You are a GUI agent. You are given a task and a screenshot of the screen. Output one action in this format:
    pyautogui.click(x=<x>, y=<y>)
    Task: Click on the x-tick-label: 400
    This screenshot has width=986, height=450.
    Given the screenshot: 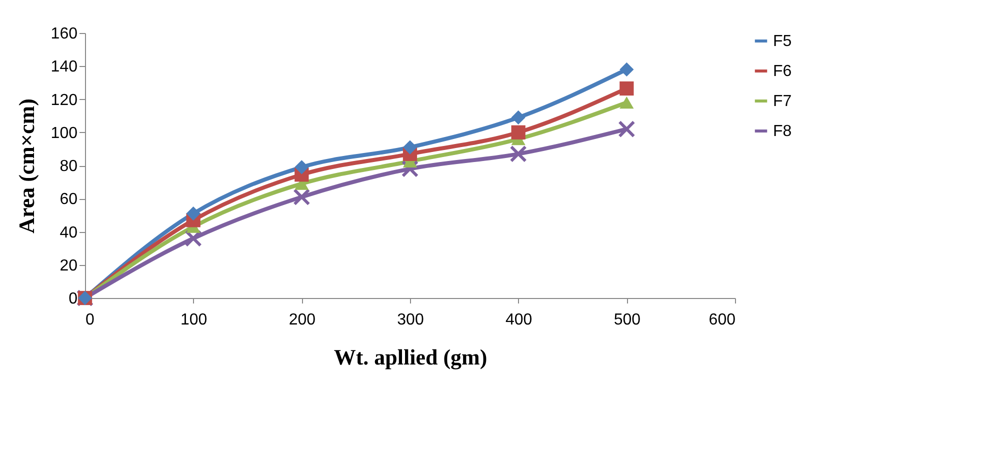 What is the action you would take?
    pyautogui.click(x=518, y=320)
    